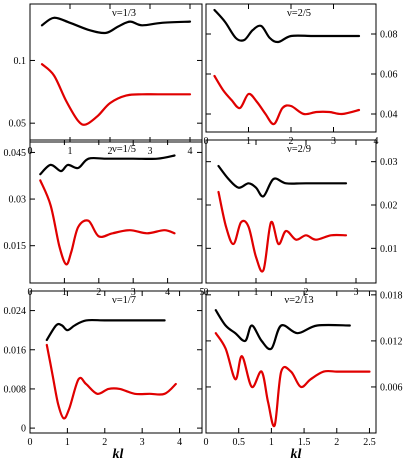  I want to click on y-tick-label: 0.01, so click(389, 249).